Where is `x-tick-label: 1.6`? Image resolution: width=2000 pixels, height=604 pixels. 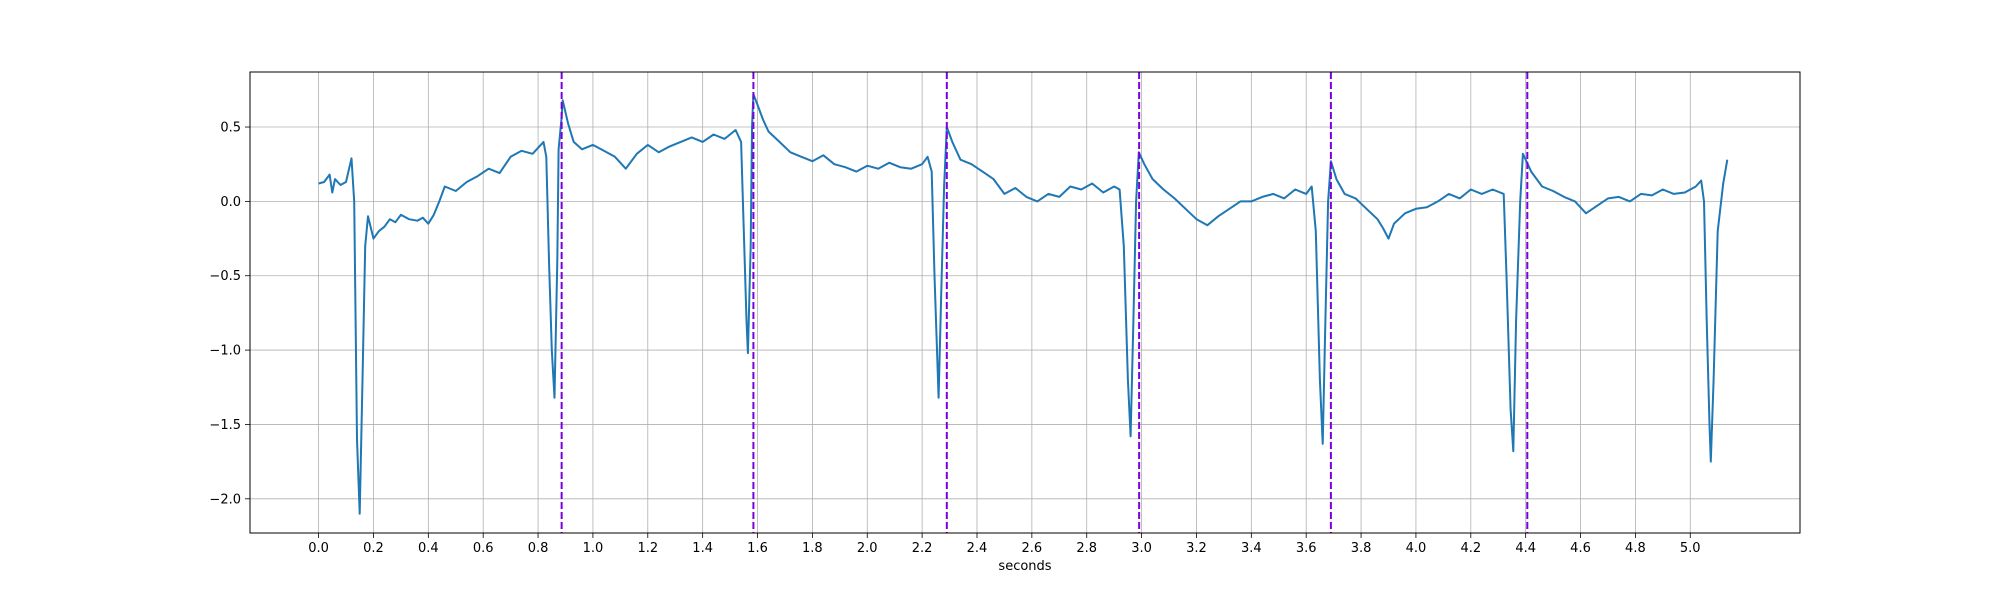
x-tick-label: 1.6 is located at coordinates (757, 548).